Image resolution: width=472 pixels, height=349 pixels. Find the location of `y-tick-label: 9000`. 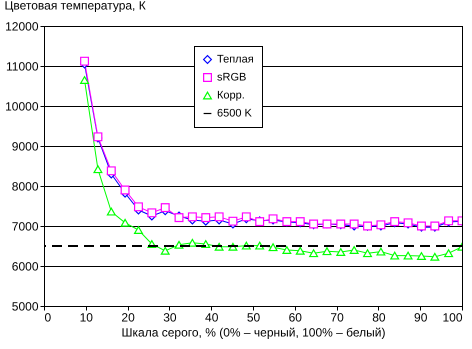

y-tick-label: 9000 is located at coordinates (25, 147).